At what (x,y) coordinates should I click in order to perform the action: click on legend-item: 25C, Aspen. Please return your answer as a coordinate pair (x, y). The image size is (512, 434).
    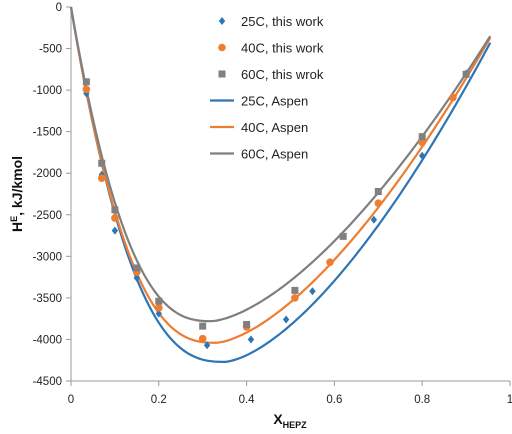
    Looking at the image, I should click on (259, 101).